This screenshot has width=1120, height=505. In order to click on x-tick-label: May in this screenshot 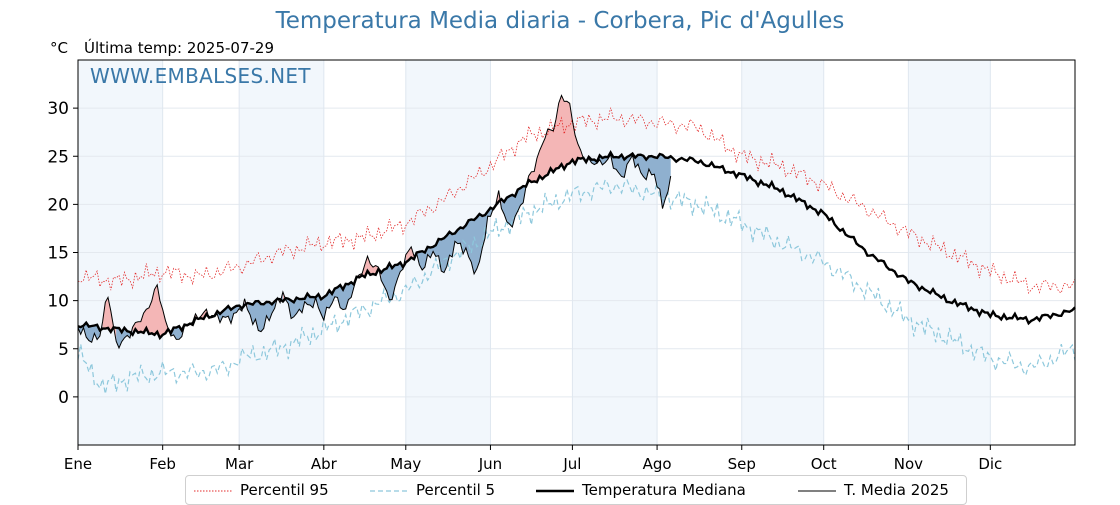, I will do `click(405, 464)`.